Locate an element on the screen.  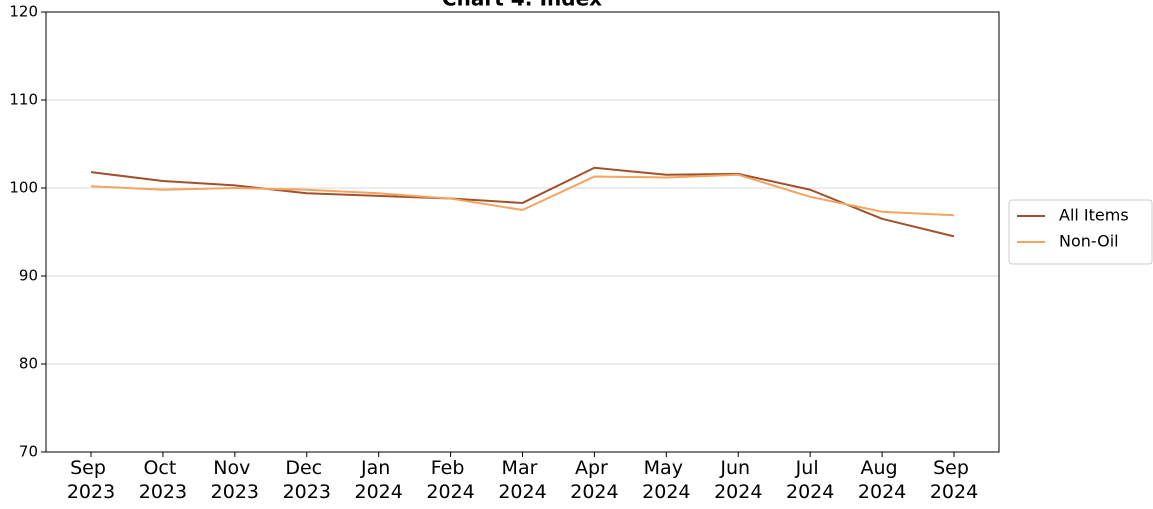
legend-label: Non-Oil is located at coordinates (1089, 241).